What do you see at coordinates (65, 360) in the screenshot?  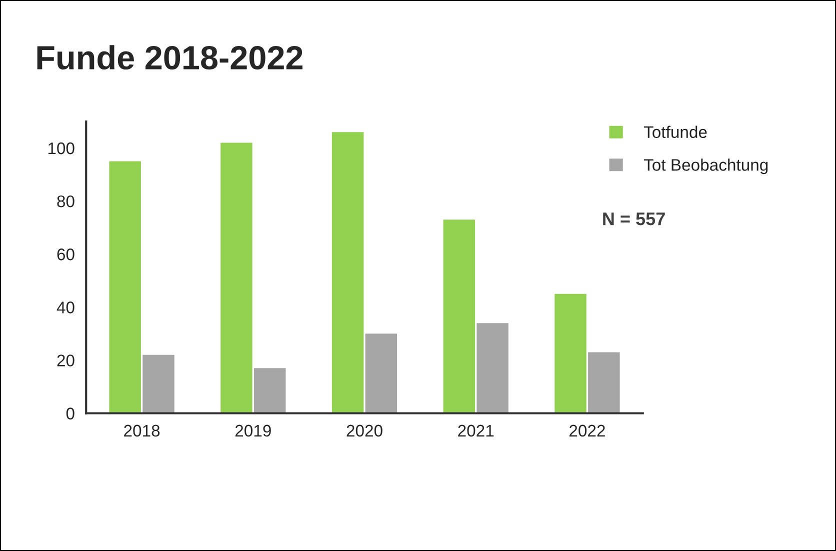 I see `y-tick-label: 20` at bounding box center [65, 360].